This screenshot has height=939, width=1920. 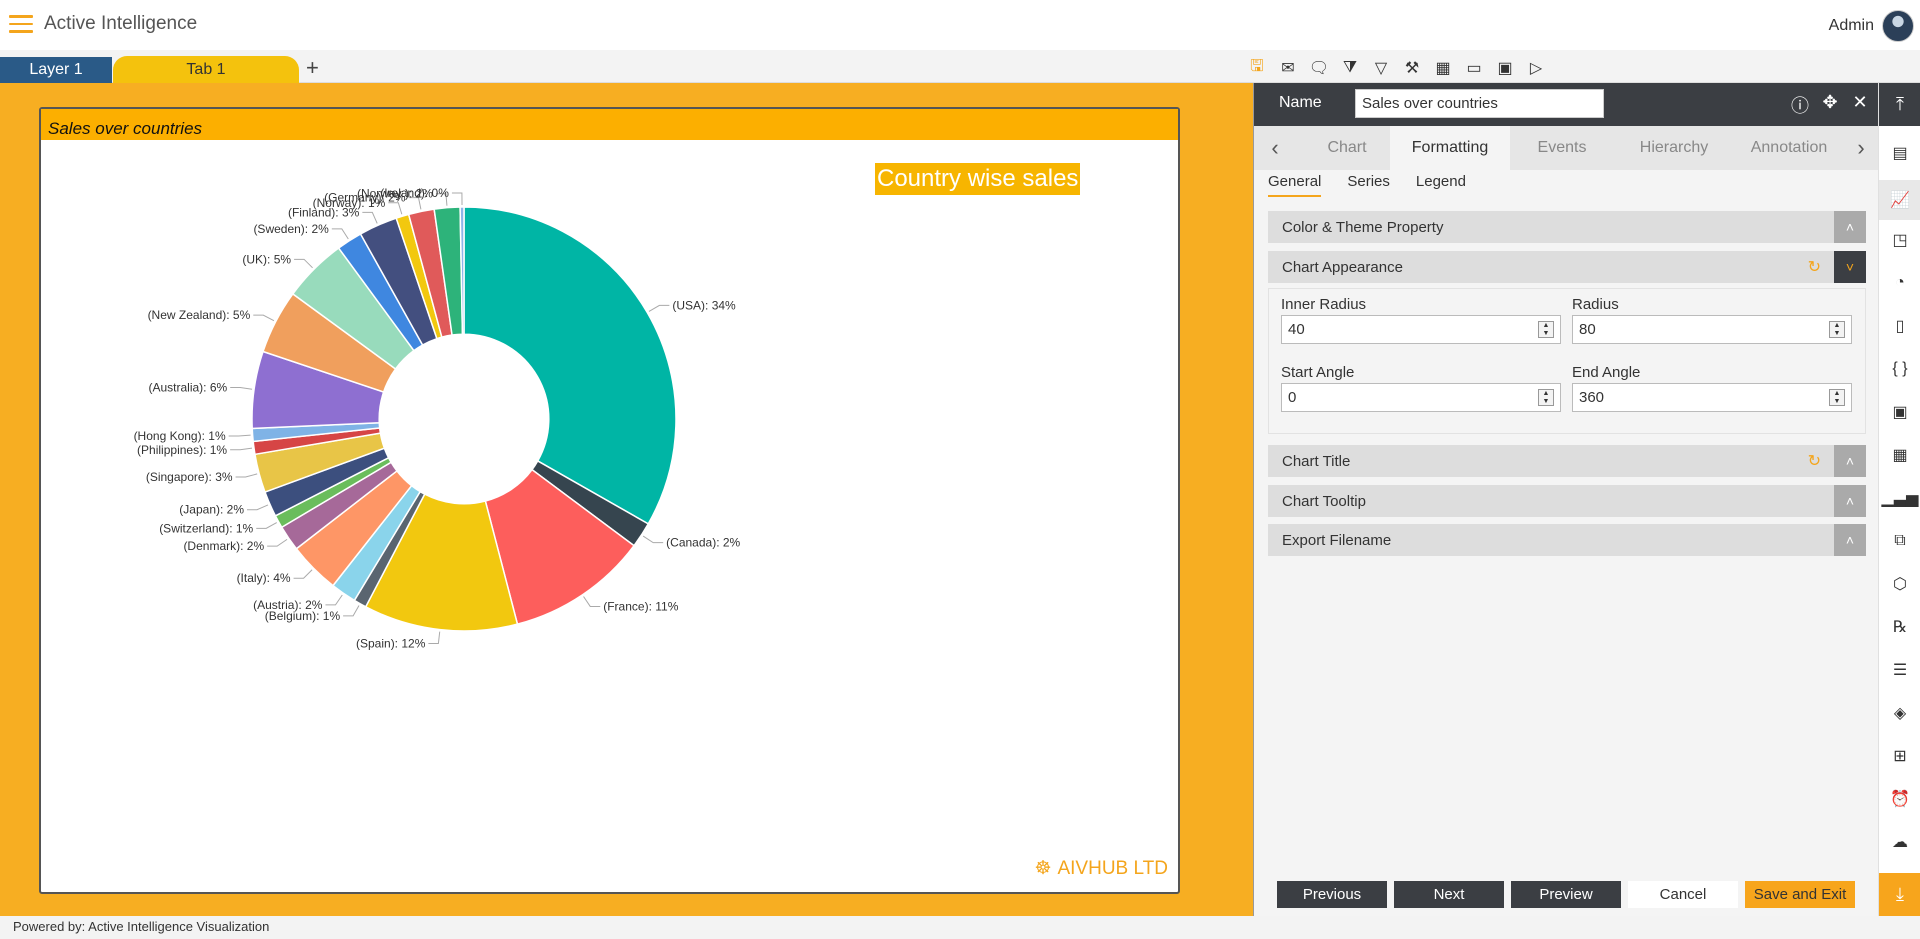 I want to click on clear-filter-icon: ⧩, so click(x=1350, y=67).